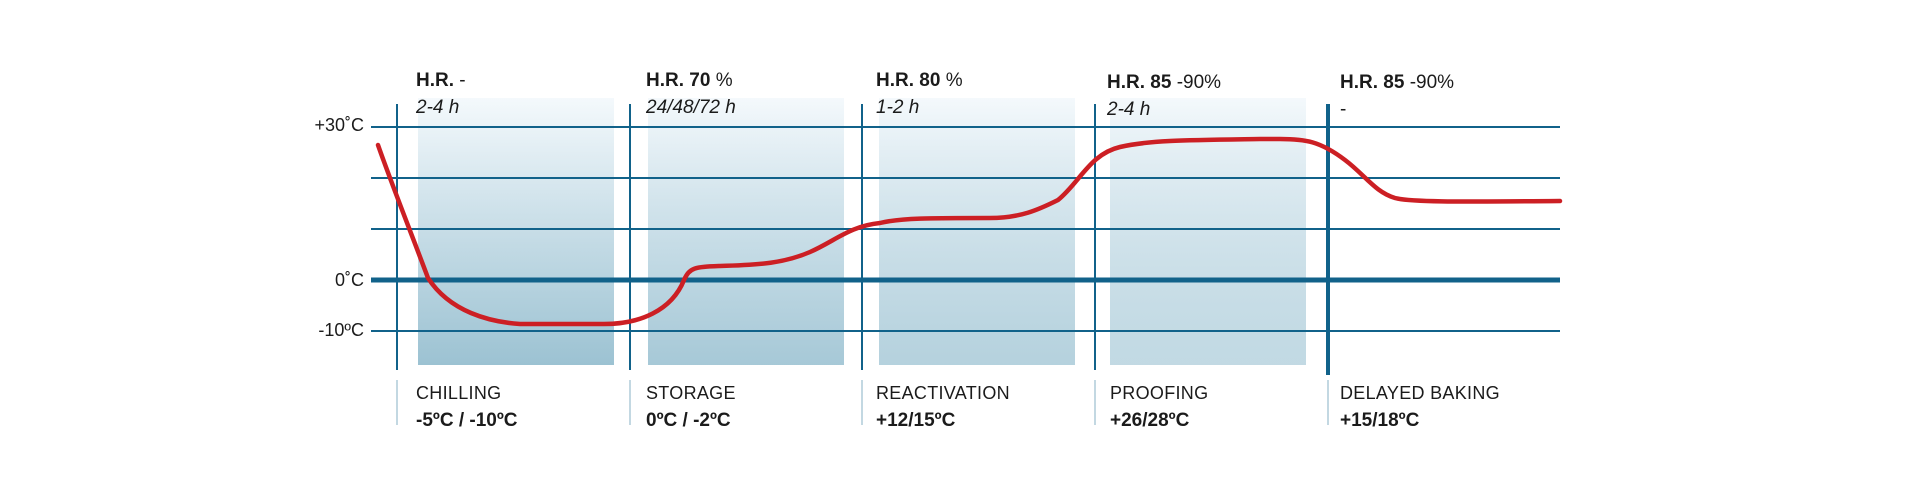 The image size is (1920, 478). What do you see at coordinates (1380, 420) in the screenshot?
I see `phase-delayed-baking-temperature: +15/18ºC` at bounding box center [1380, 420].